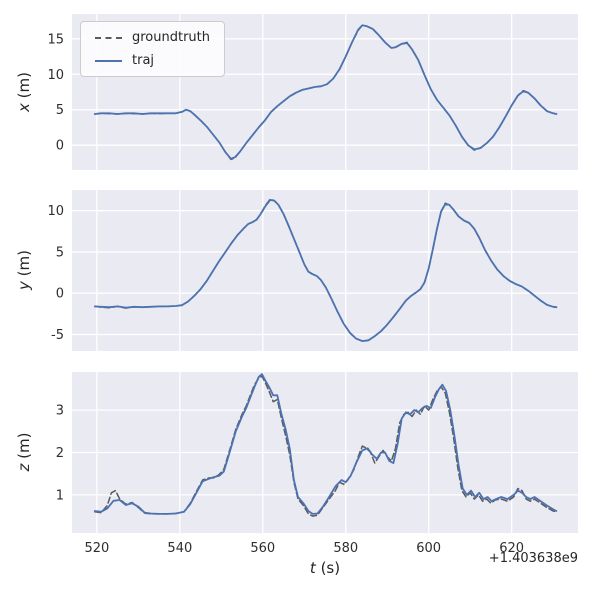  Describe the element at coordinates (24, 448) in the screenshot. I see `y-axis-label-z-unit: (m)` at that location.